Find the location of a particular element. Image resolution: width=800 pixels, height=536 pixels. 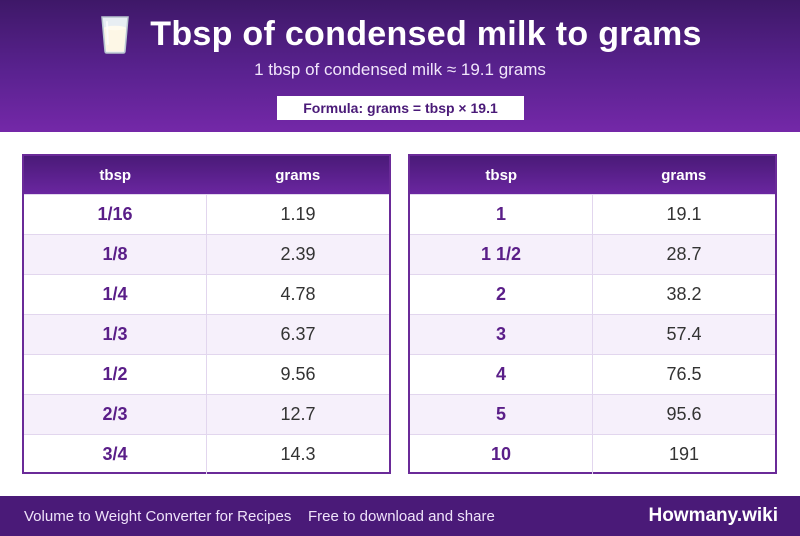

table-row: 3/4 14.3 is located at coordinates (206, 454).